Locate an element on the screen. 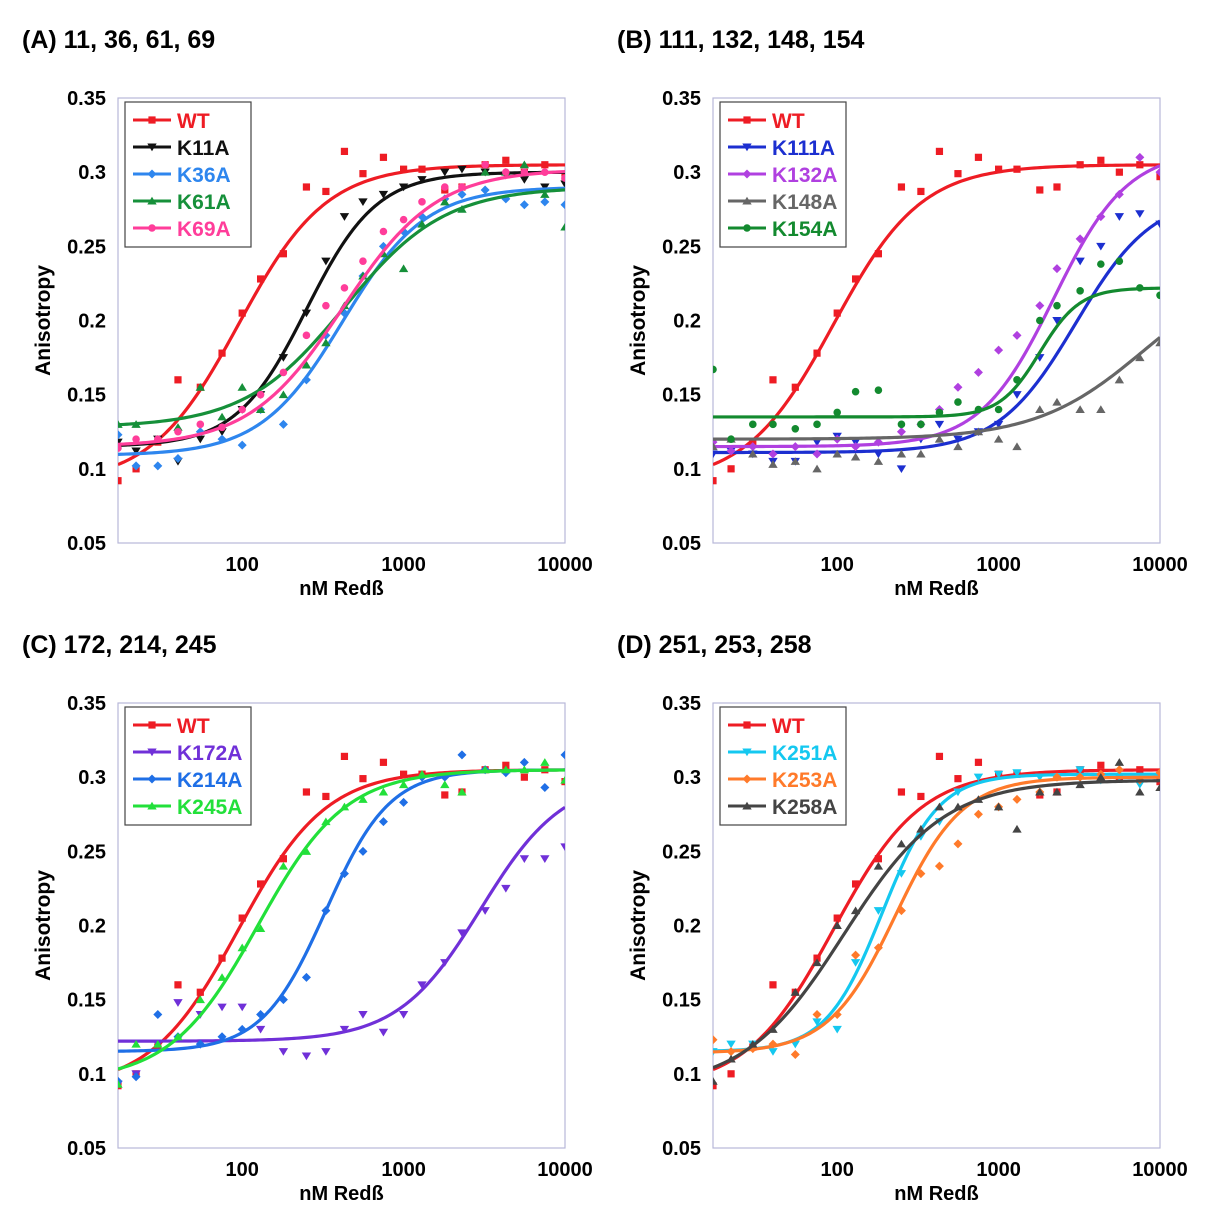 This screenshot has height=1220, width=1210. legend-label: K245A is located at coordinates (209, 807).